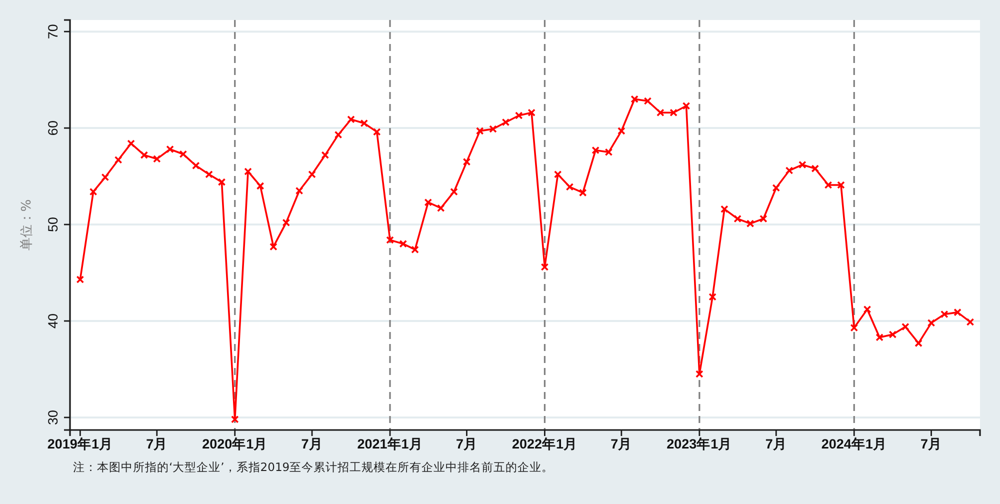 Image resolution: width=1000 pixels, height=504 pixels. I want to click on x-tick-label: 2024年1月, so click(854, 444).